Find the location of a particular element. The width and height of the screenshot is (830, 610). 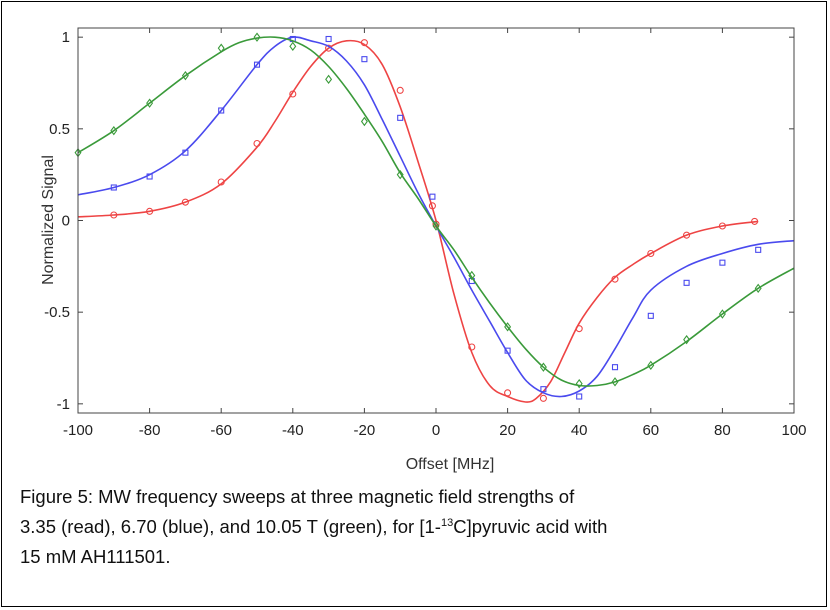

y-tick-label: -0.5 is located at coordinates (57, 312).